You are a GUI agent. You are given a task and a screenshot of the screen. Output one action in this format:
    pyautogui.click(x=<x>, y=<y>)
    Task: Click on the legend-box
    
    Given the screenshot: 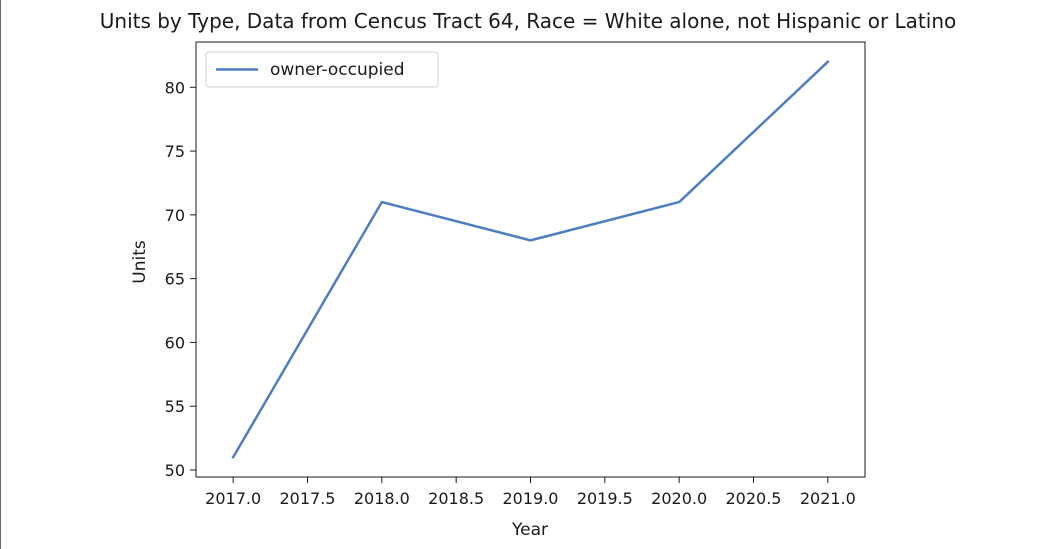 What is the action you would take?
    pyautogui.click(x=322, y=69)
    